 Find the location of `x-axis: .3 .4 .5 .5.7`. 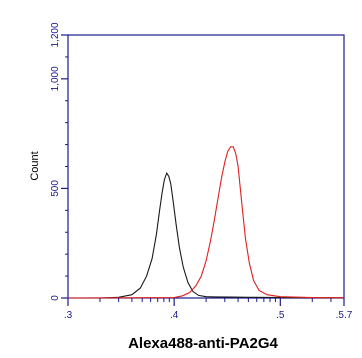

x-axis: .3 .4 .5 .5.7 is located at coordinates (208, 309).